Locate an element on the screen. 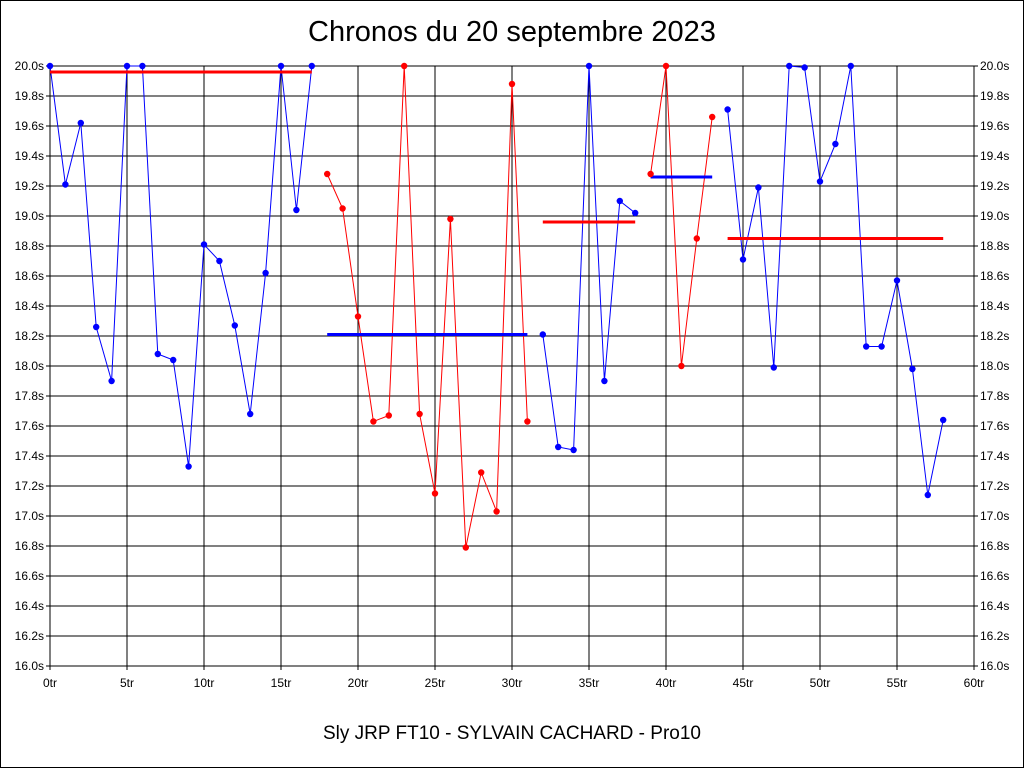  series-line is located at coordinates (181, 266).